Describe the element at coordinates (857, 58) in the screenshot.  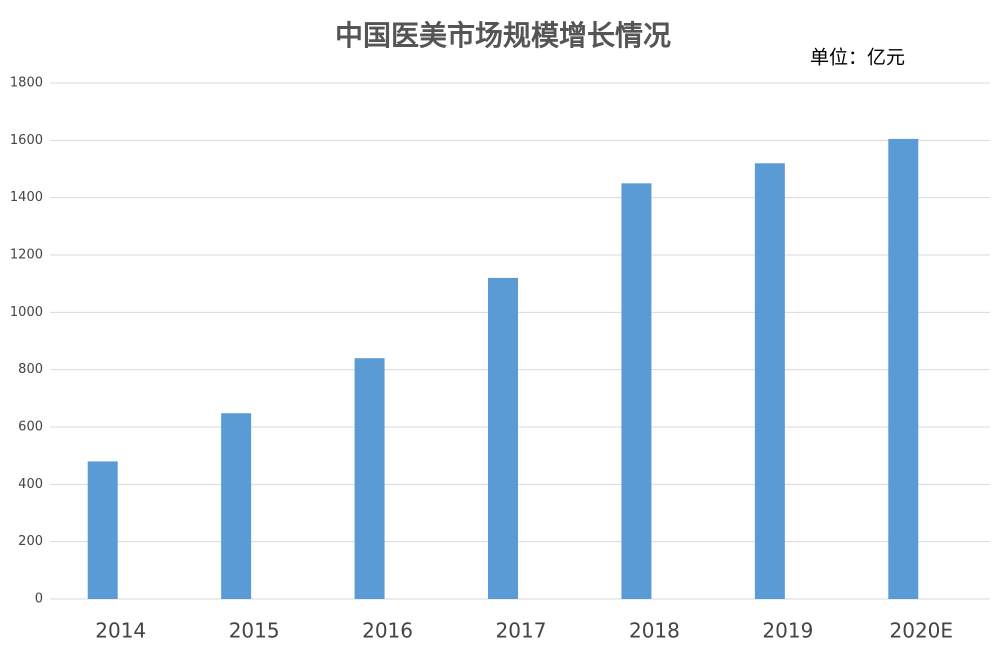
I see `unit-label: 单位：亿元` at that location.